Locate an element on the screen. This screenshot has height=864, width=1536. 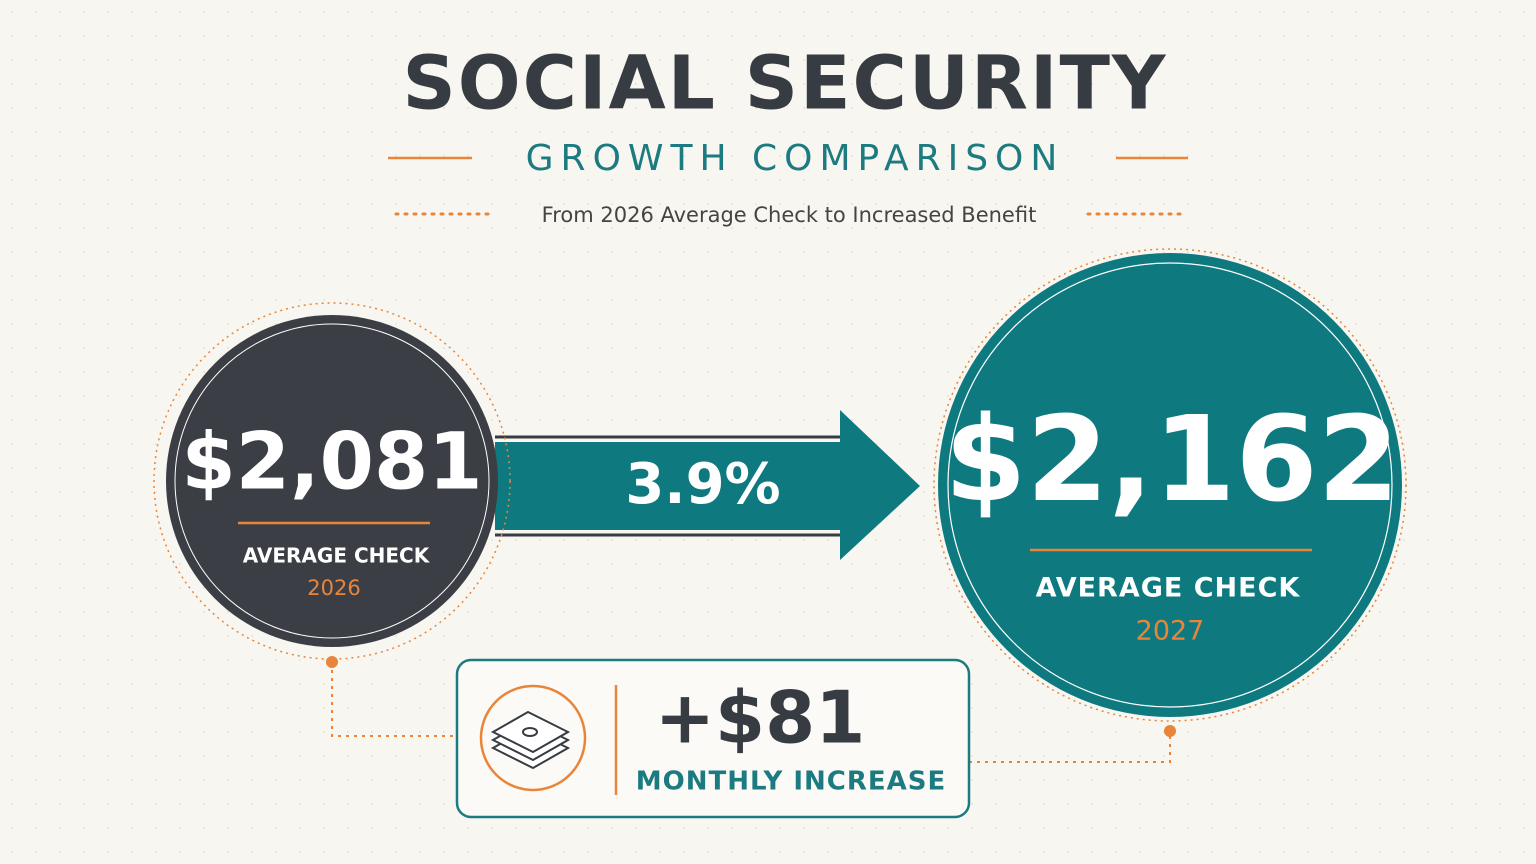
label-after: AVERAGE CHECK is located at coordinates (1168, 588).